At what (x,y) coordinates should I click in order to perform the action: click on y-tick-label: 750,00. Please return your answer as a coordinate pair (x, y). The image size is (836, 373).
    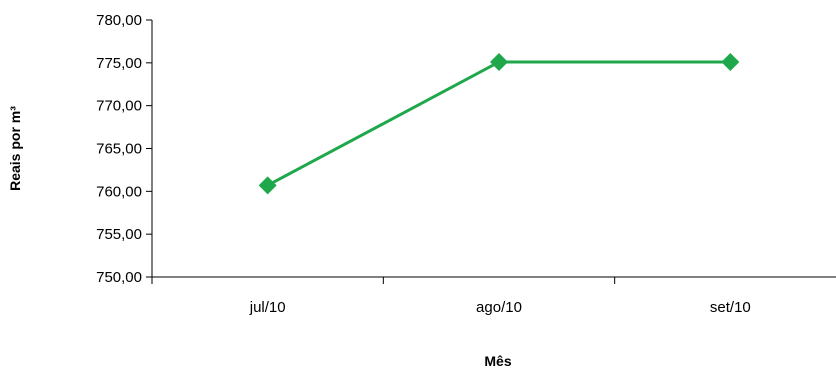
    Looking at the image, I should click on (119, 277).